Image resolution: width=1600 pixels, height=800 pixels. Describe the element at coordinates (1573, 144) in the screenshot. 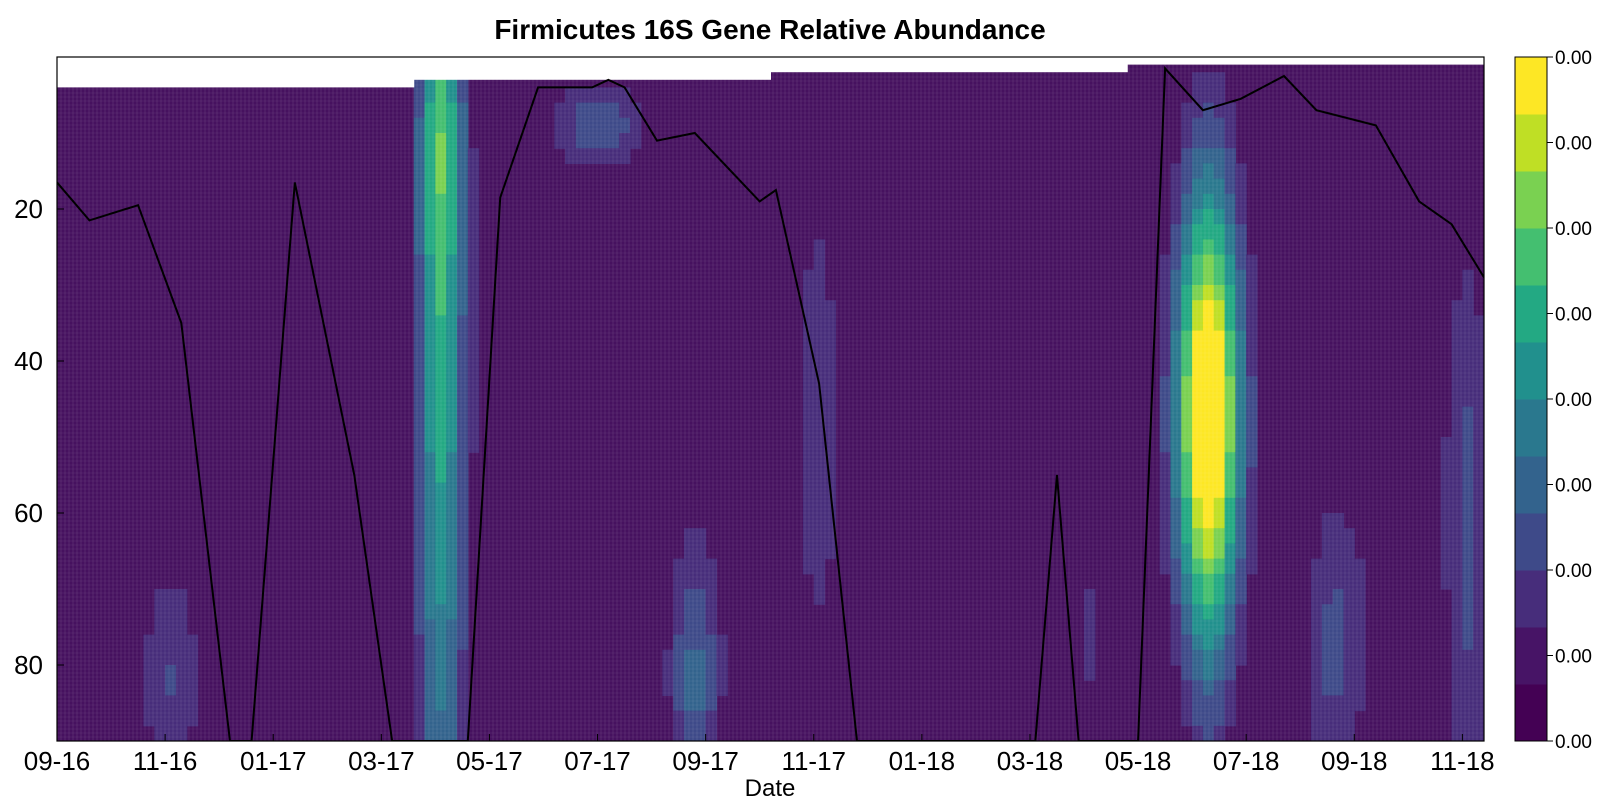

I see `colorbar-label: 0.00` at that location.